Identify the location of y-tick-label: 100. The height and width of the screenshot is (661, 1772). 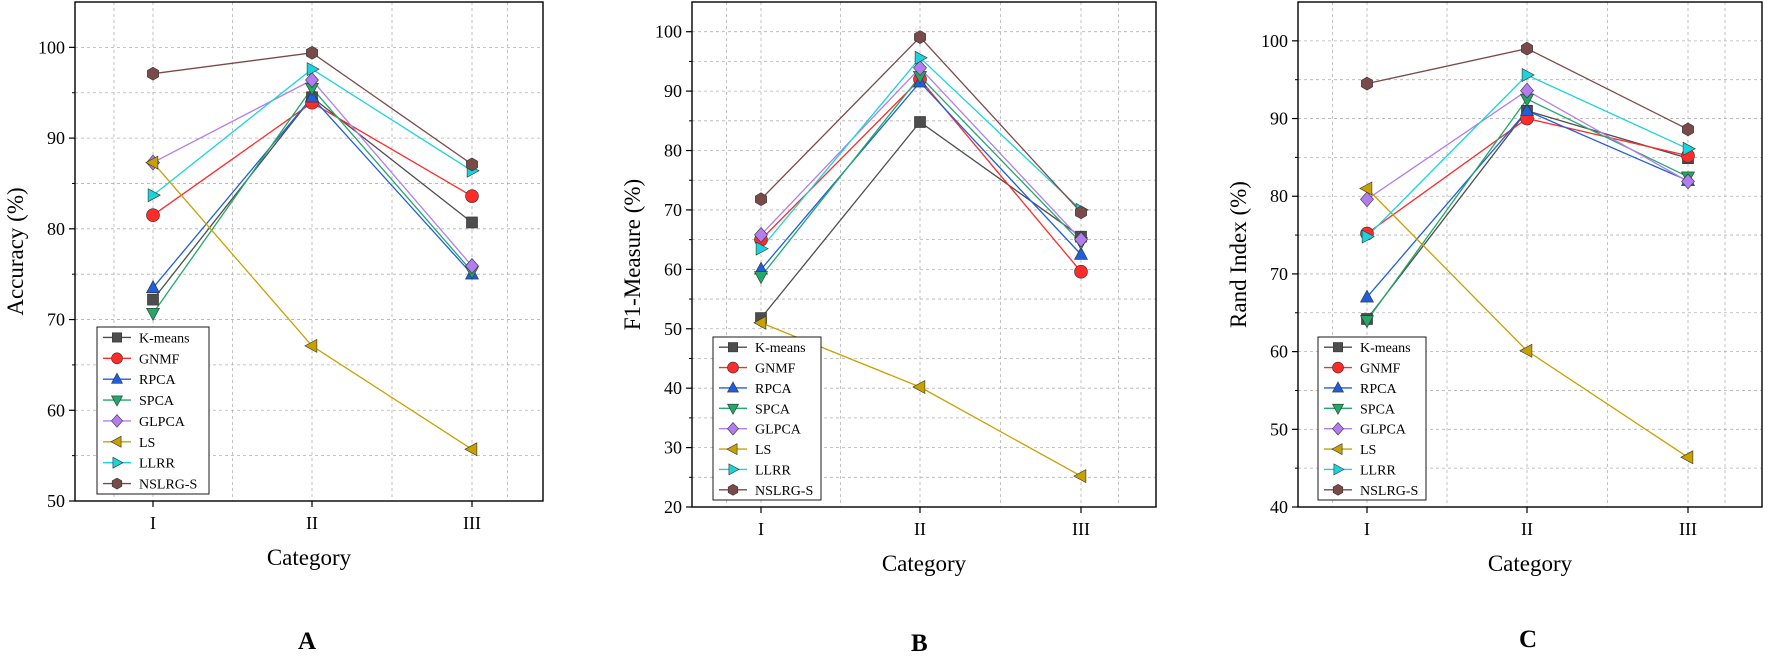
(668, 32).